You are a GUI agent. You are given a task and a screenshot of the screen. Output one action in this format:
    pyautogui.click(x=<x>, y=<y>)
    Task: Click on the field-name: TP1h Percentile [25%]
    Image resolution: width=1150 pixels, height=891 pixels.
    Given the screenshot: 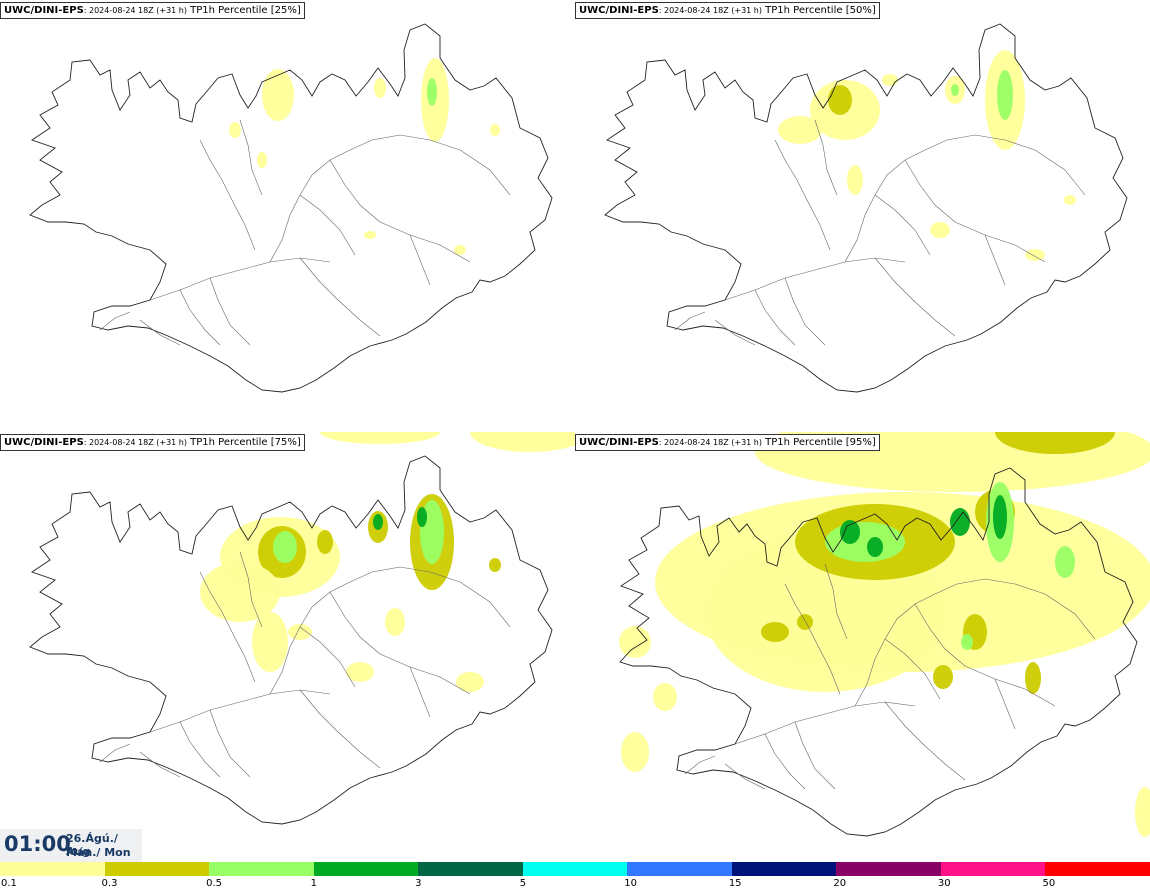 What is the action you would take?
    pyautogui.click(x=243, y=10)
    